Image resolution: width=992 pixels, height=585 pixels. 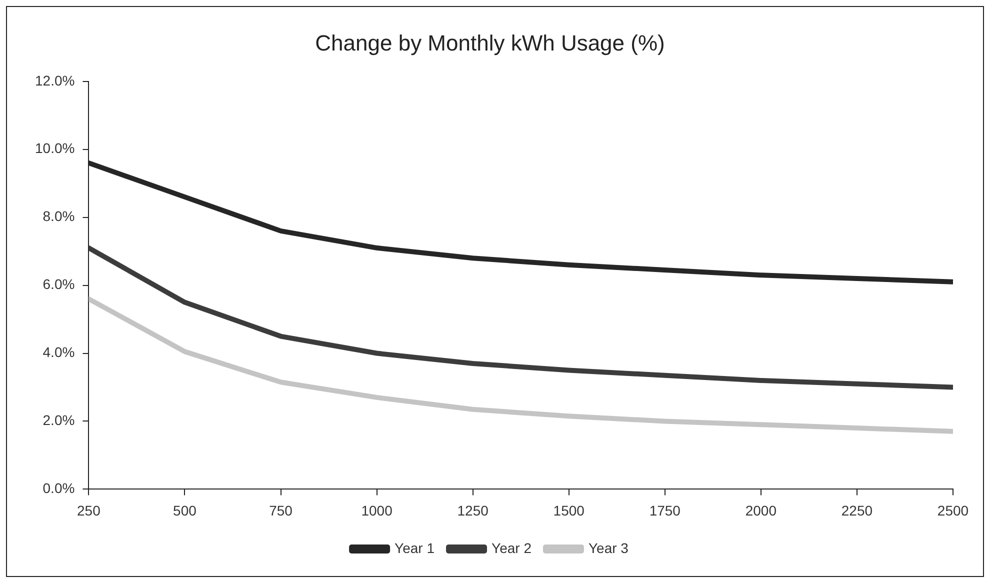 I want to click on x-tick-label: 1750, so click(x=665, y=510).